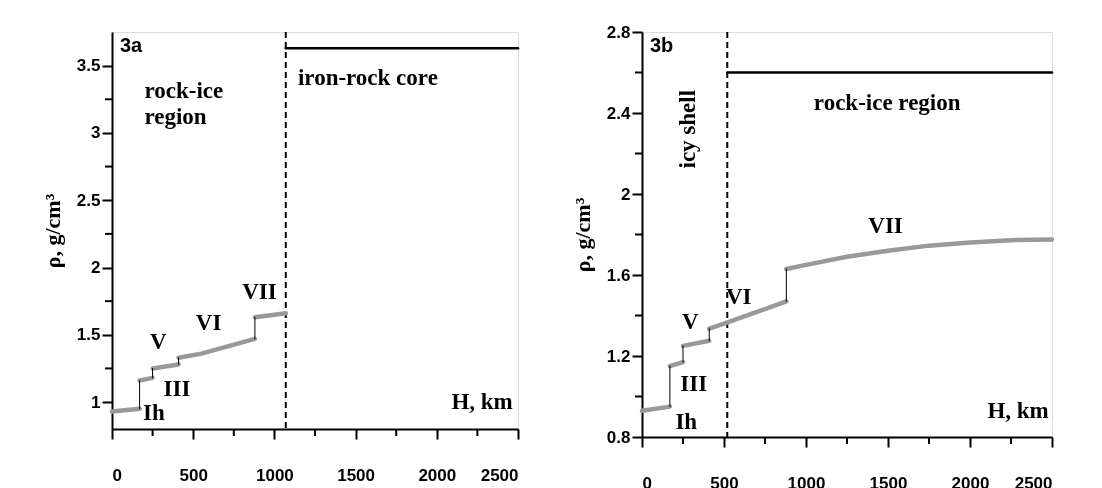  Describe the element at coordinates (618, 275) in the screenshot. I see `y-tick-label: 1.6` at that location.